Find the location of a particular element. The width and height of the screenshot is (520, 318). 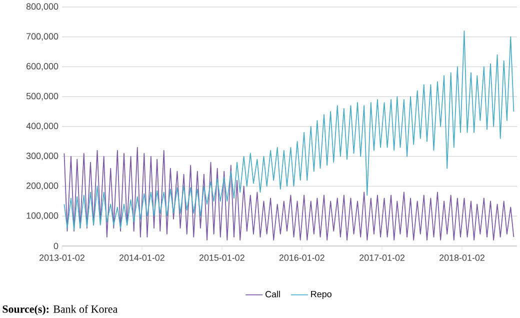

legend-label: Repo is located at coordinates (321, 295).